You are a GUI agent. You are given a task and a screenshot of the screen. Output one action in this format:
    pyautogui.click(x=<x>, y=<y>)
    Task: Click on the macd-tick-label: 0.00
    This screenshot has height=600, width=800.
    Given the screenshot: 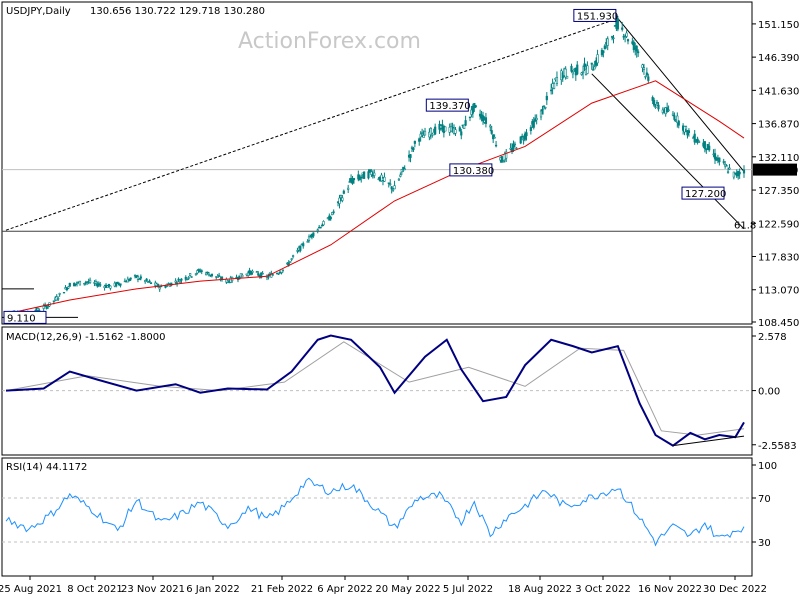 What is the action you would take?
    pyautogui.click(x=769, y=392)
    